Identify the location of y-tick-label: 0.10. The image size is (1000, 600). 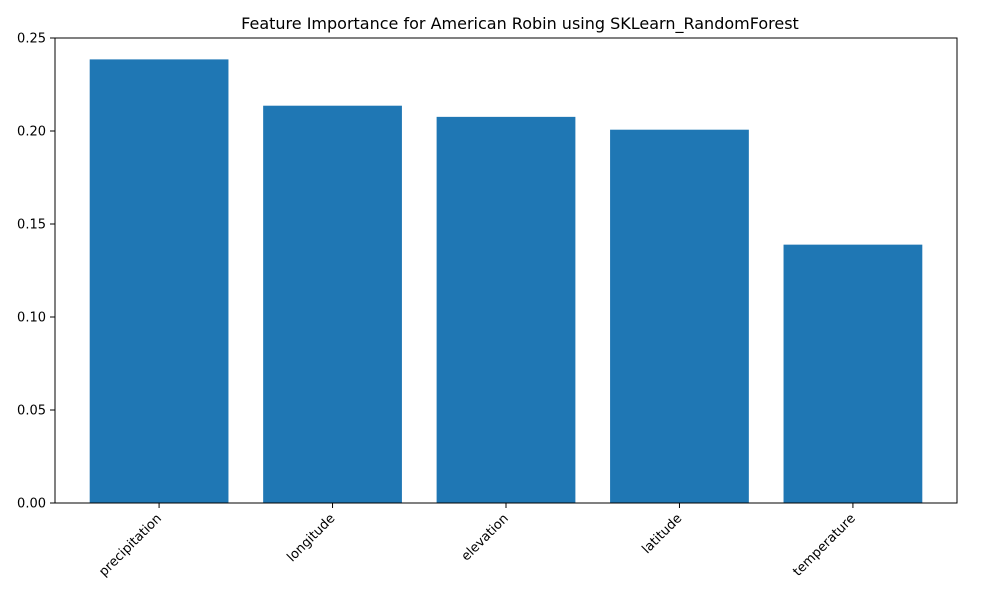
(31, 318).